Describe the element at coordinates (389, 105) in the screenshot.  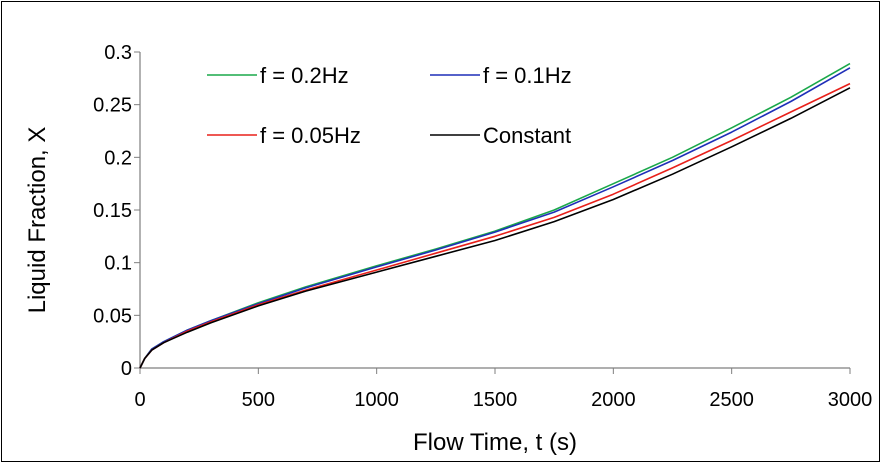
I see `legend: f = 0.2Hz f = 0.1Hz f = 0.05Hz Constant` at that location.